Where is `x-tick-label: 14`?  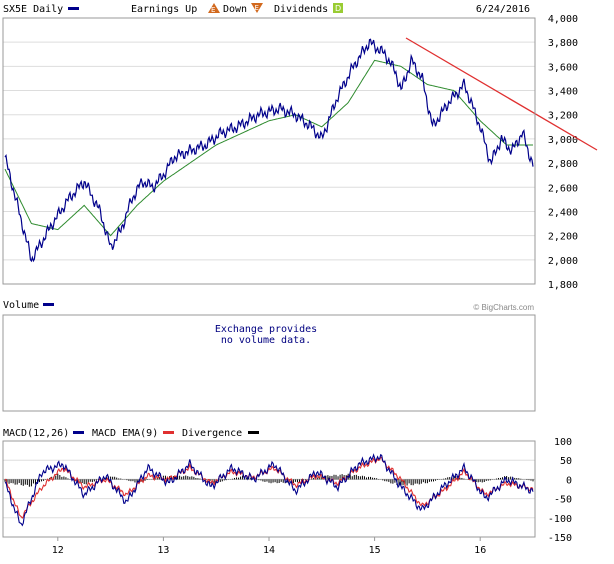 x-tick-label: 14 is located at coordinates (269, 550).